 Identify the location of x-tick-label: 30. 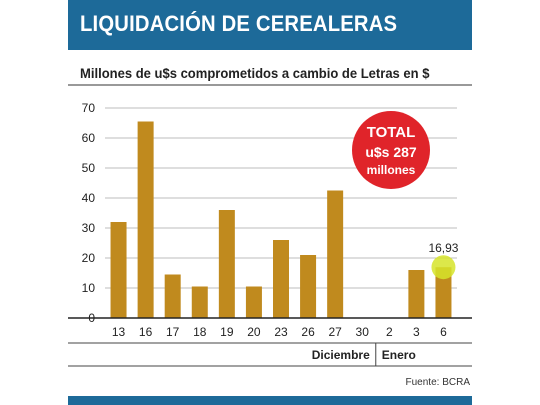
(363, 332).